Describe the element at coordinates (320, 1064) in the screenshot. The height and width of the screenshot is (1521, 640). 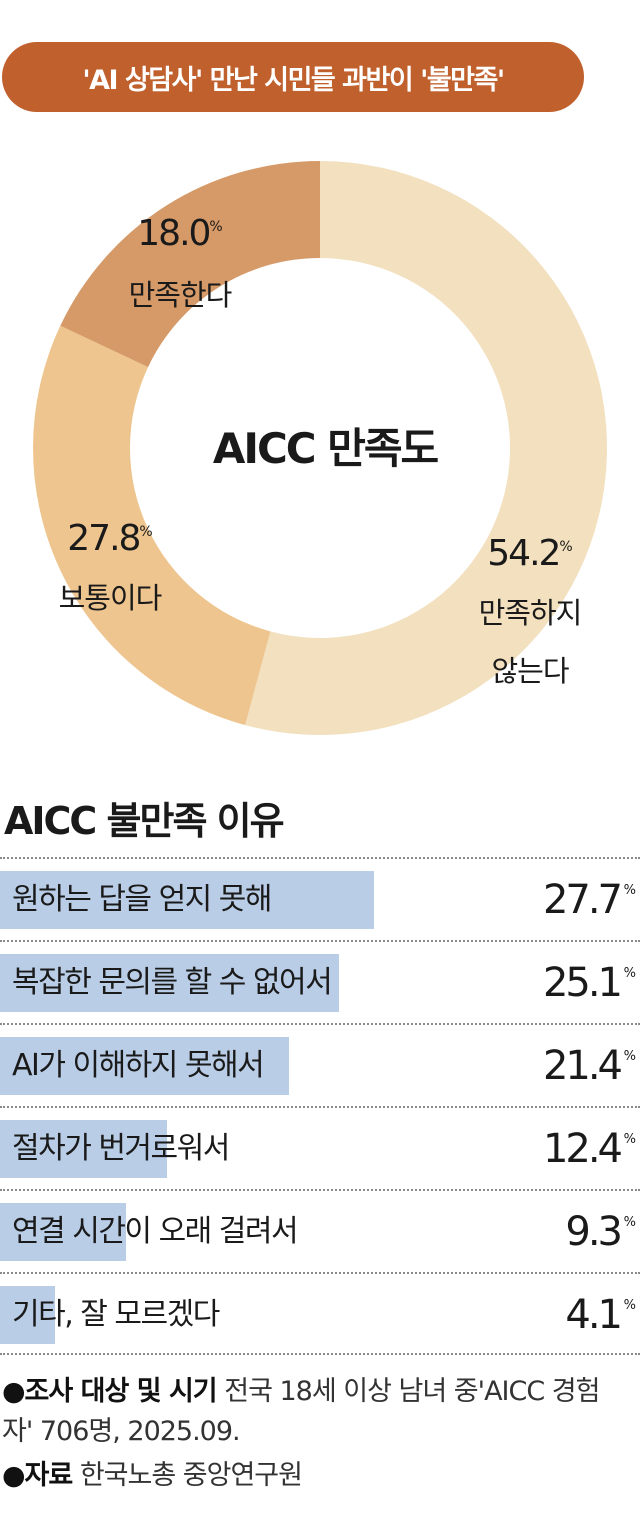
I see `bar-row: AI가 이해하지 못해서 21.4%` at that location.